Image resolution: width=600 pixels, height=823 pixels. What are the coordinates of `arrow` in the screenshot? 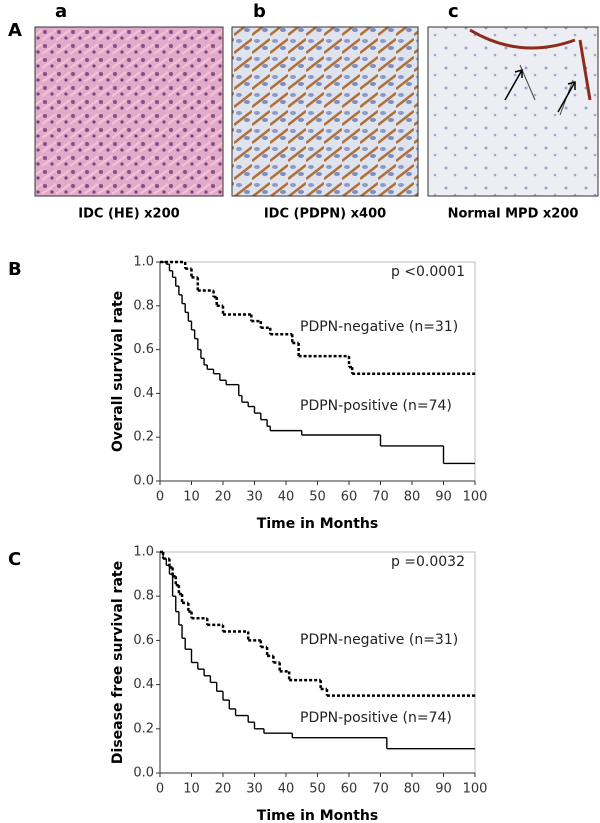 It's located at (540, 91).